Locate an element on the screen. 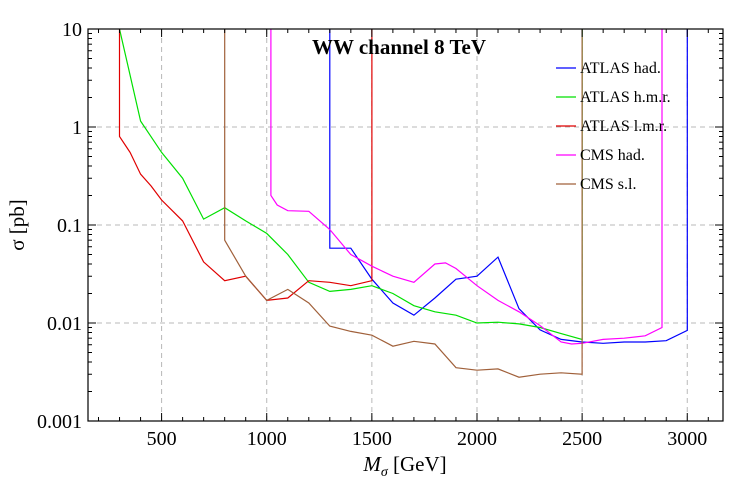  y-tick-label: 0.001 is located at coordinates (59, 422).